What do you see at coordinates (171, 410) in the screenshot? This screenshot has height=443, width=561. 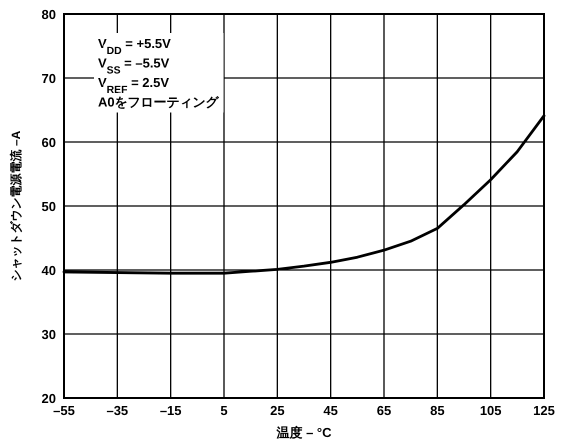 I see `x-tick-label: –15` at bounding box center [171, 410].